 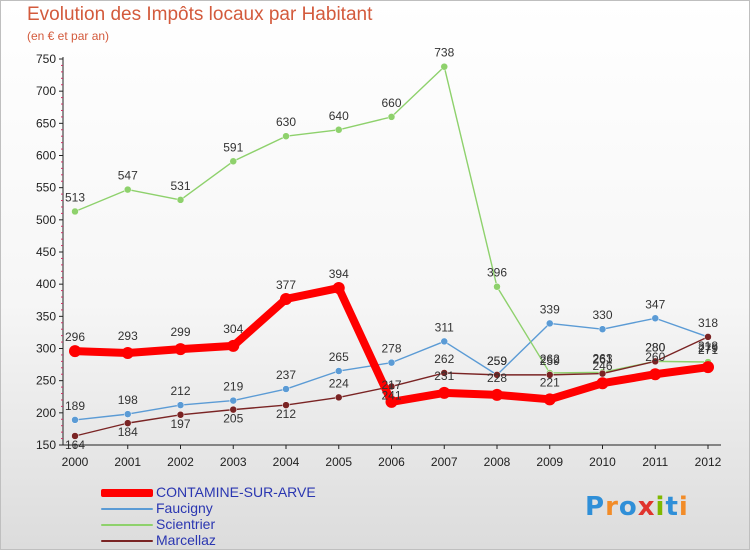 I want to click on y-tick-label: 350, so click(x=46, y=316).